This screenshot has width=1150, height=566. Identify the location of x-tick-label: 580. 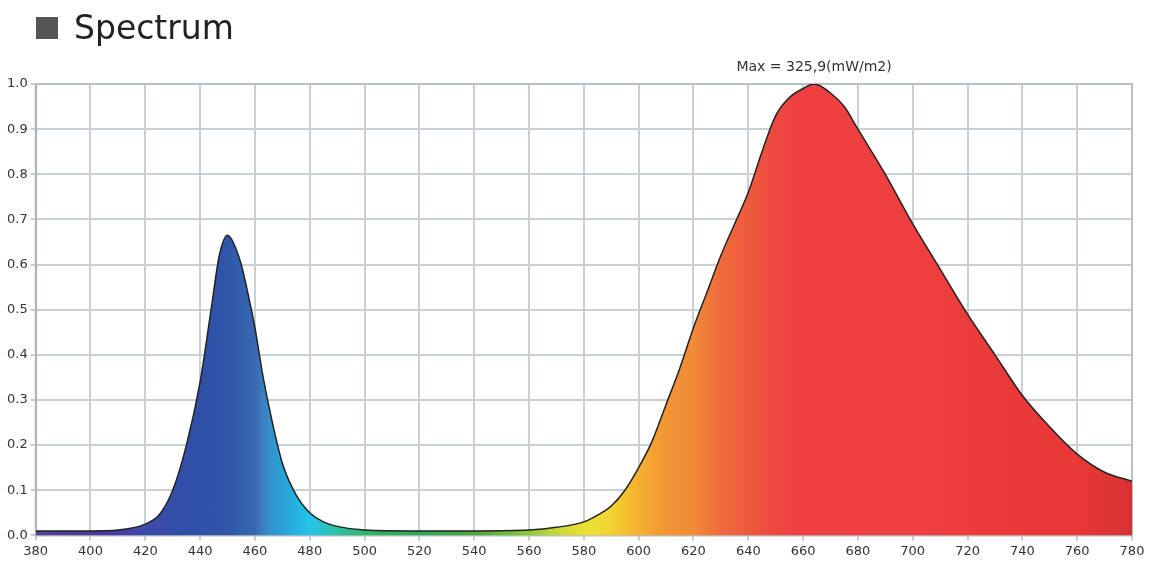
(584, 550).